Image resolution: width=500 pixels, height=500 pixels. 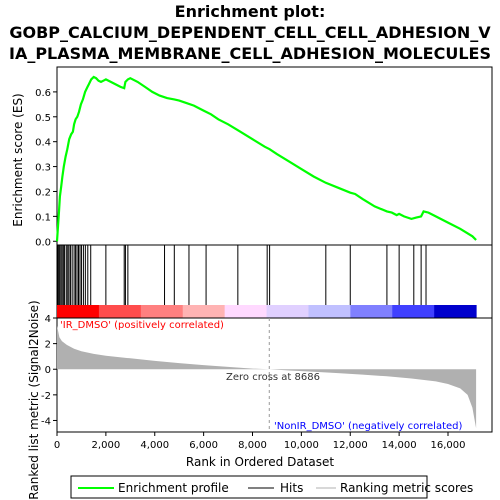 What do you see at coordinates (154, 445) in the screenshot?
I see `x-tick-label: 4,000` at bounding box center [154, 445].